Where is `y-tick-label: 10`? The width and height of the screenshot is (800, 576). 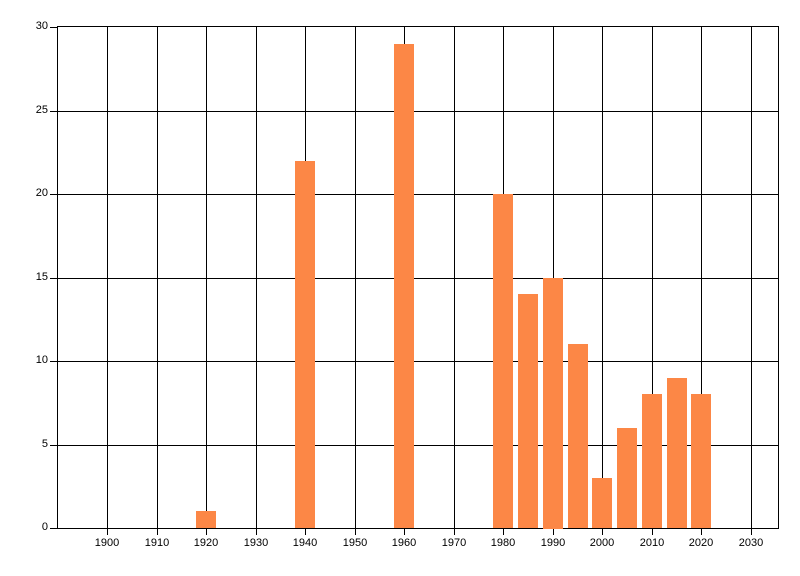
y-tick-label: 10 is located at coordinates (41, 360).